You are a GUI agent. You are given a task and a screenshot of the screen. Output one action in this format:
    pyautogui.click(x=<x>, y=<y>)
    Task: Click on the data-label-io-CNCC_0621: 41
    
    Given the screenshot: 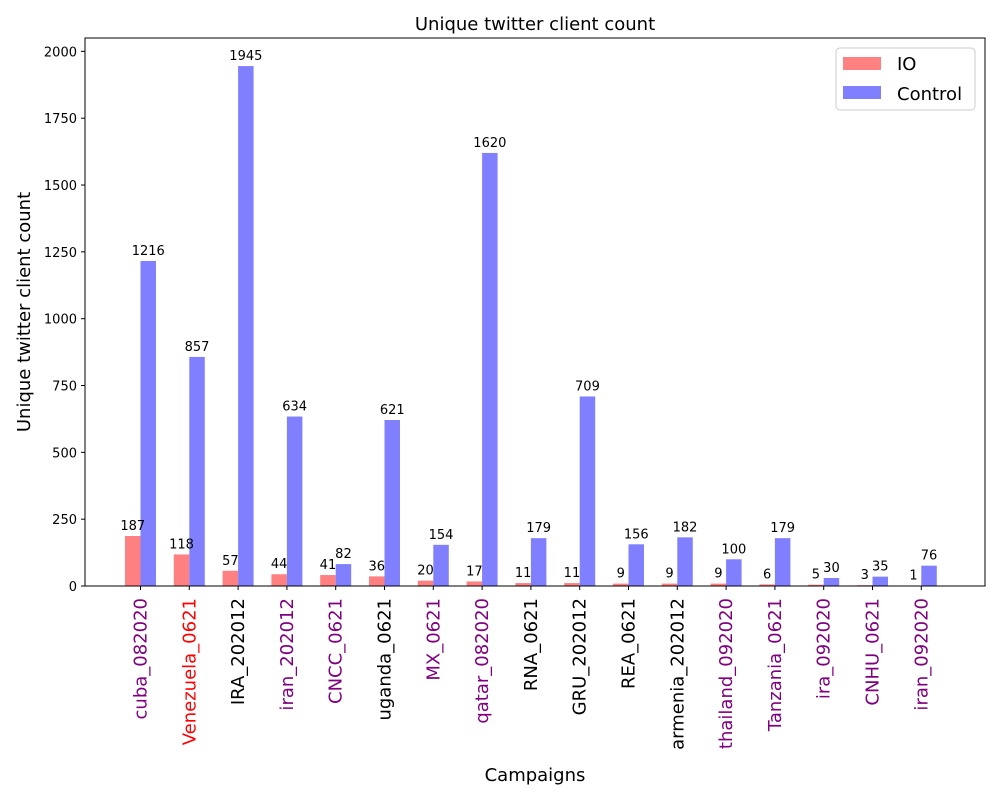 What is the action you would take?
    pyautogui.click(x=328, y=565)
    